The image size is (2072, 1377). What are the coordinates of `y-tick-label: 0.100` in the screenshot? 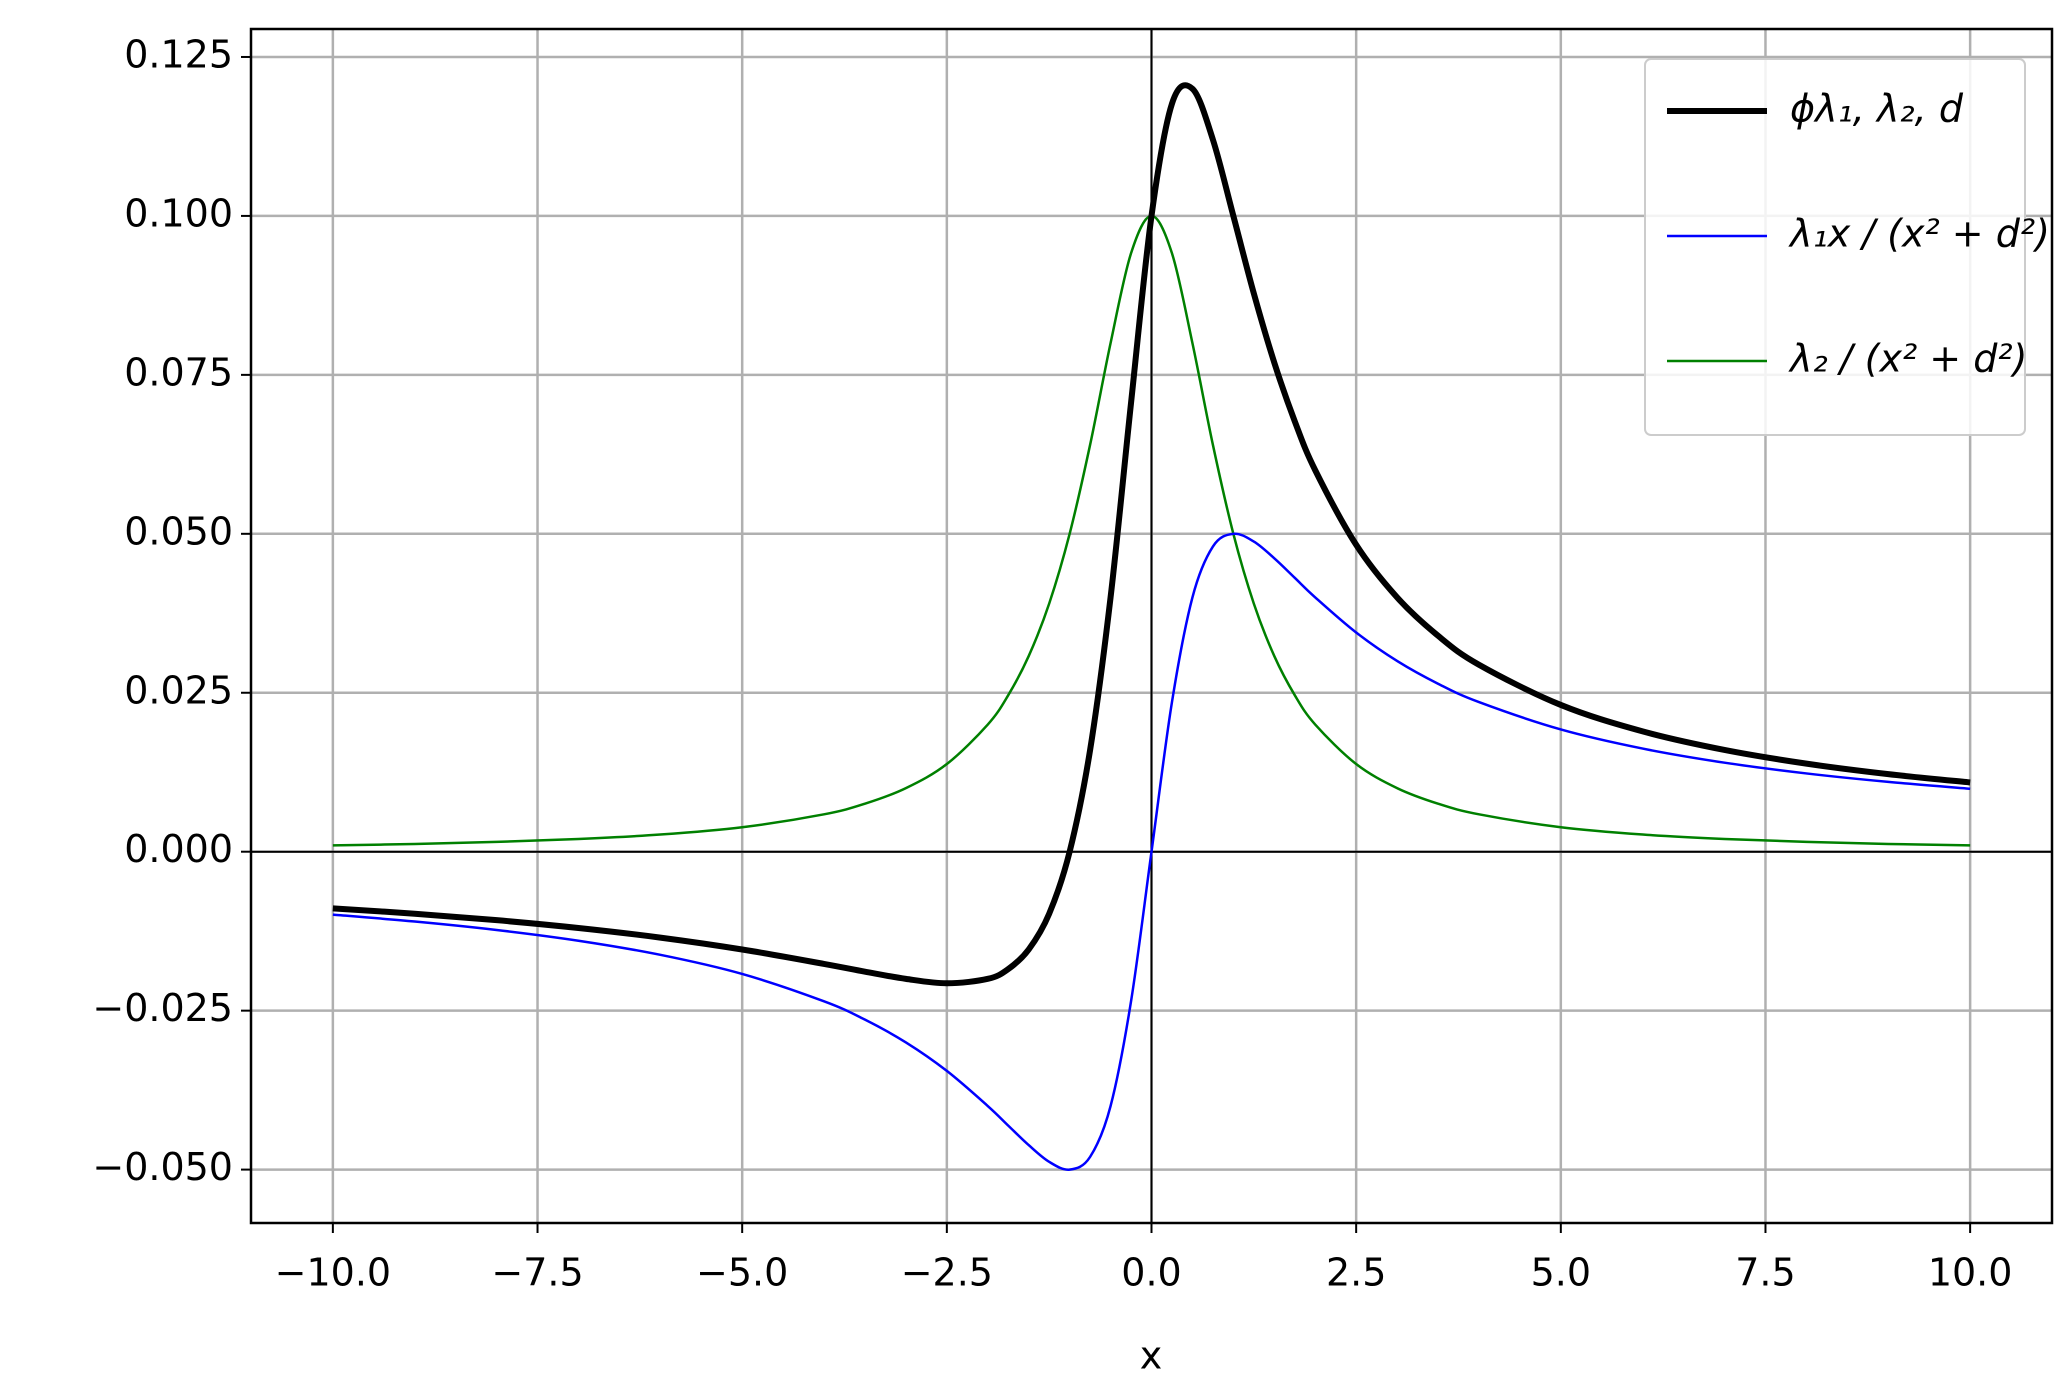 It's located at (178, 213).